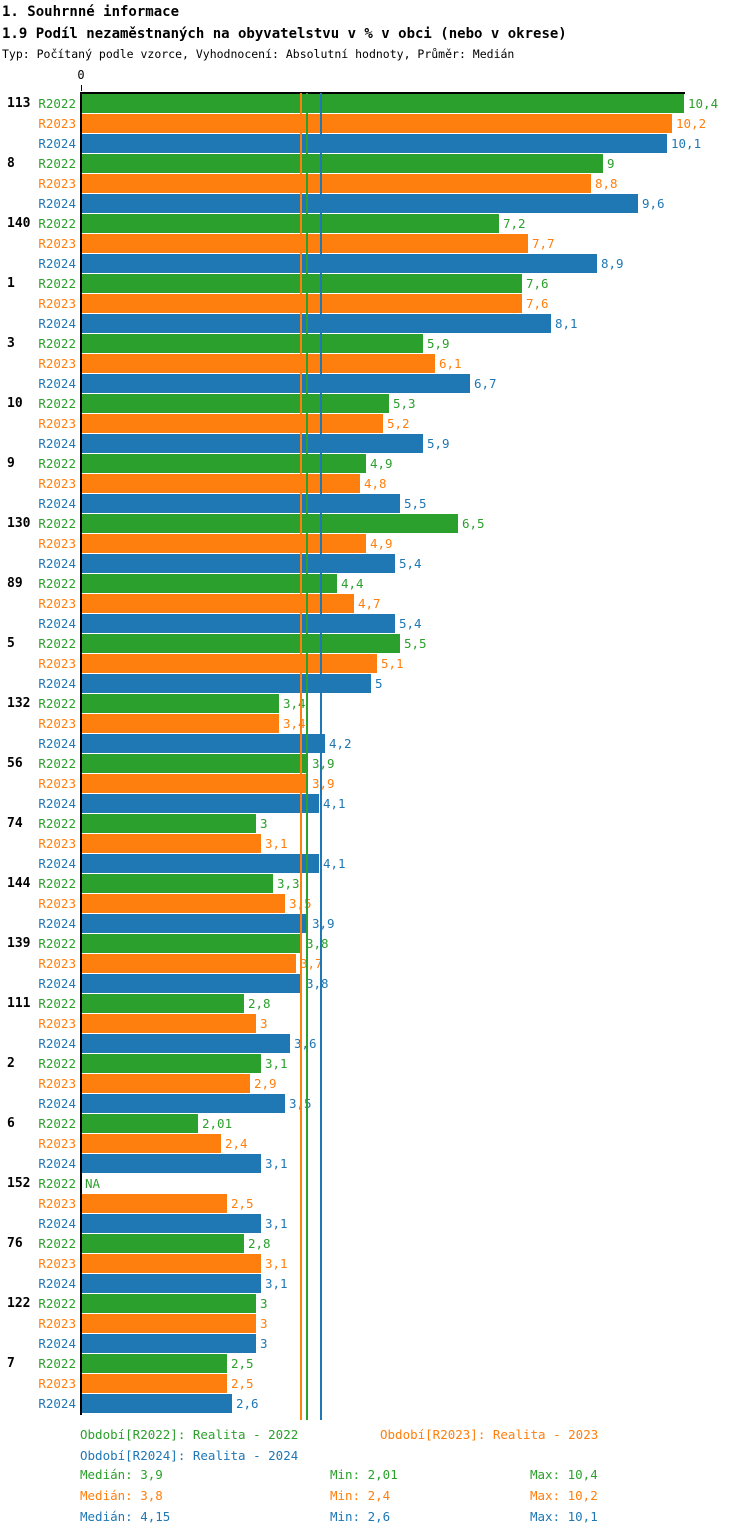 The width and height of the screenshot is (750, 1532). Describe the element at coordinates (311, 963) in the screenshot. I see `bar-value-label: 3,7` at that location.